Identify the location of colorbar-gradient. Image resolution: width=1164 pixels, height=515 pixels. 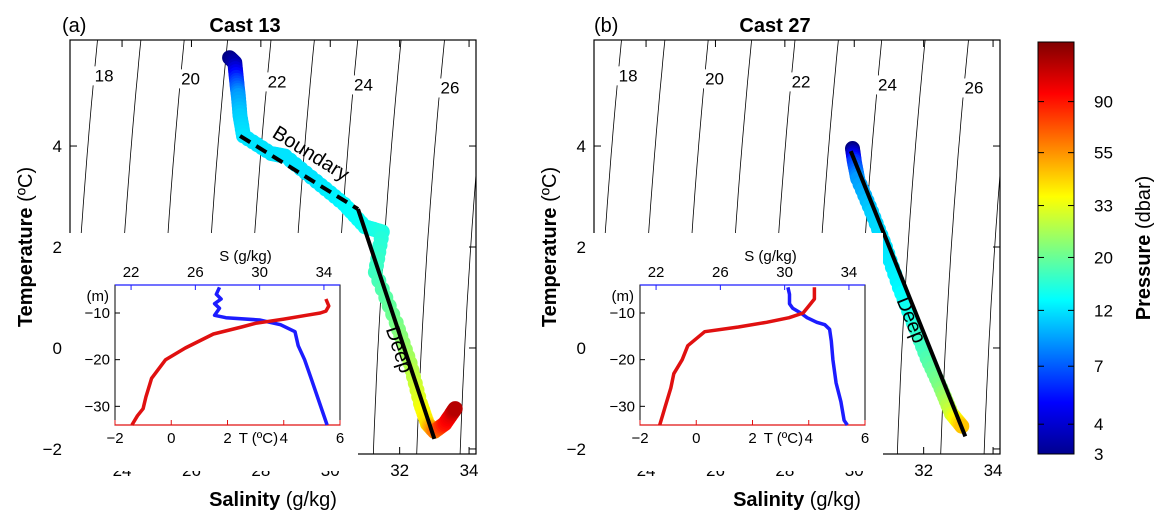
(1056, 248).